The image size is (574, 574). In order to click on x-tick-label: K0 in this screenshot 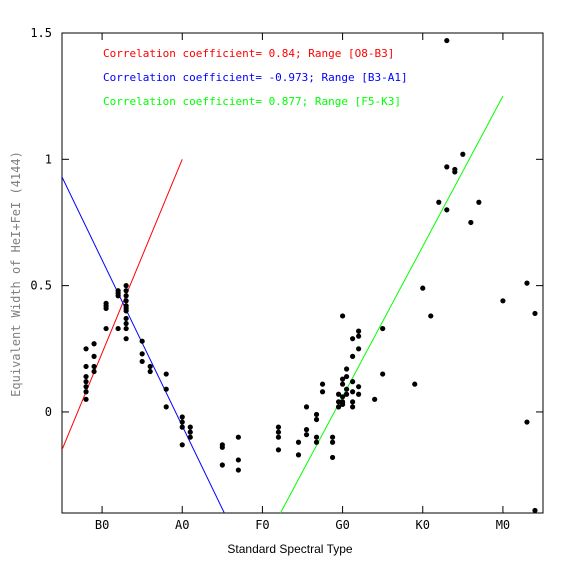, I will do `click(423, 525)`.